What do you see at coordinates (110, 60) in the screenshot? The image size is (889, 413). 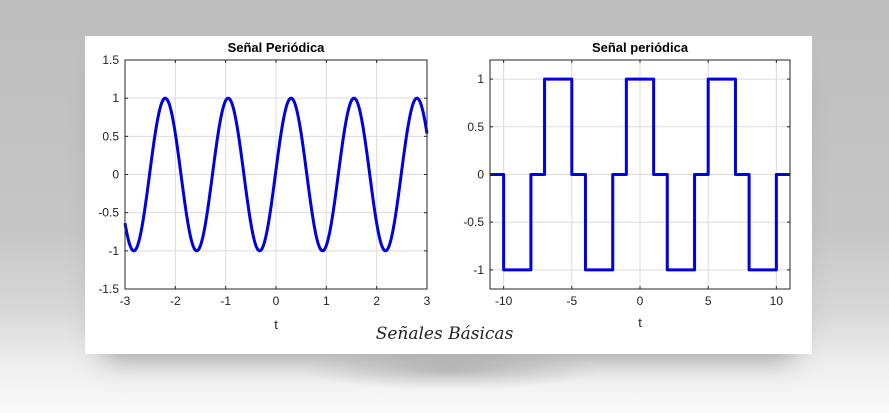 I see `y-tick-label: 1.5` at bounding box center [110, 60].